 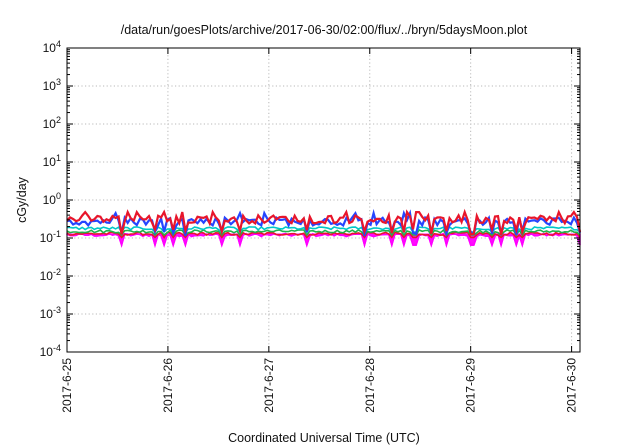 What do you see at coordinates (22, 199) in the screenshot?
I see `y-axis-label: cGy/day` at bounding box center [22, 199].